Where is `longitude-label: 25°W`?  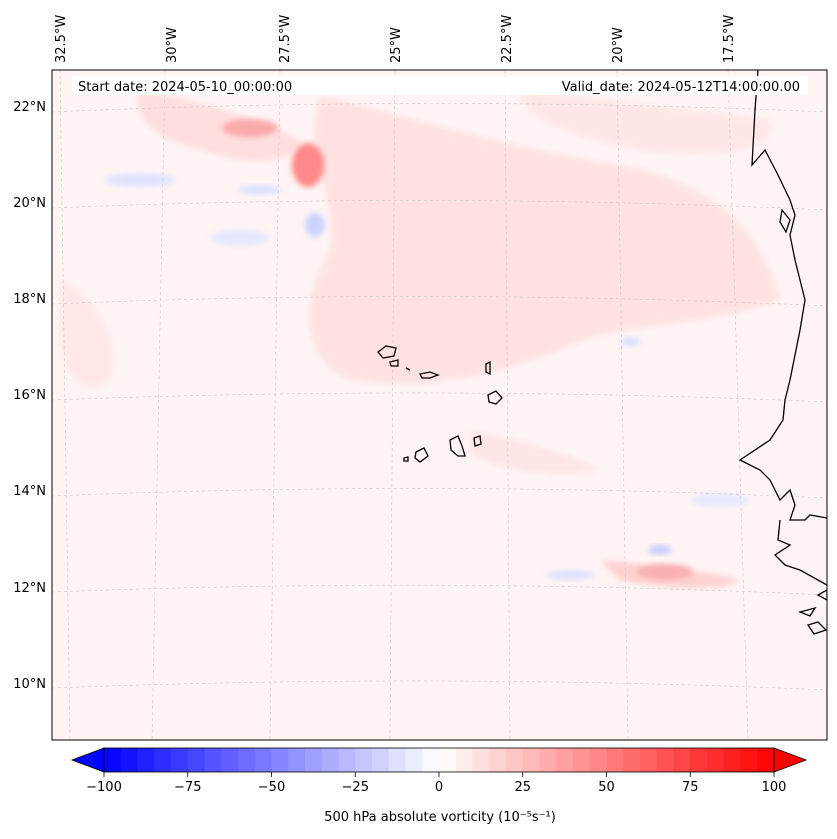 longitude-label: 25°W is located at coordinates (396, 45).